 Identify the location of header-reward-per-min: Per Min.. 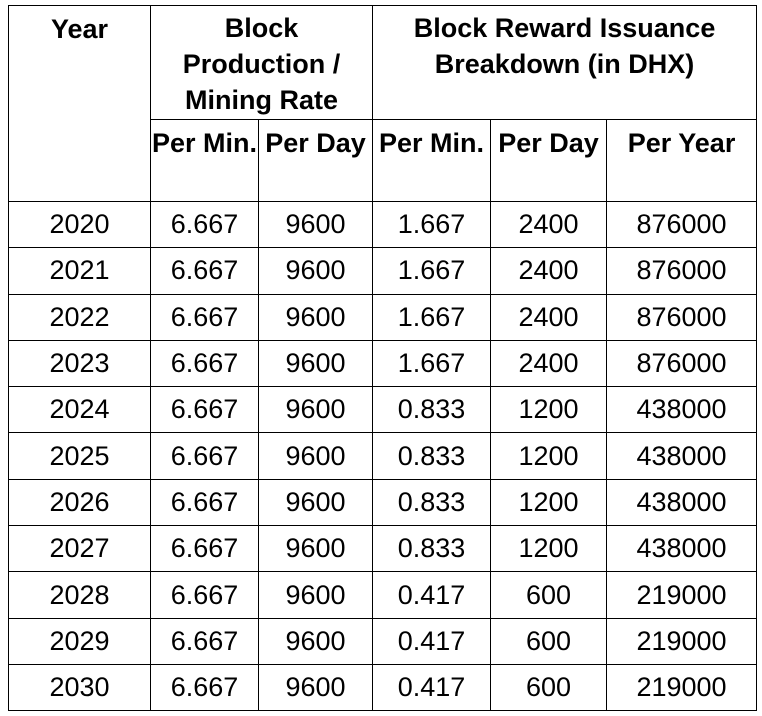
(432, 160).